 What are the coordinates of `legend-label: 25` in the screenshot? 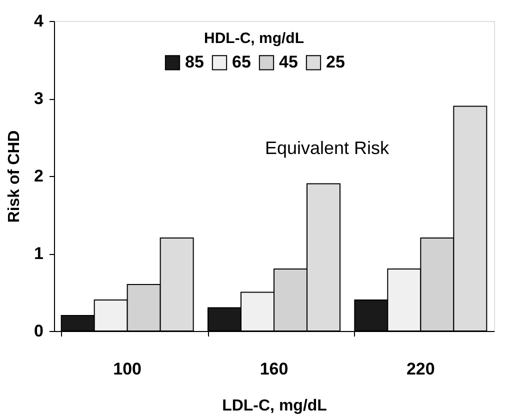 It's located at (335, 62).